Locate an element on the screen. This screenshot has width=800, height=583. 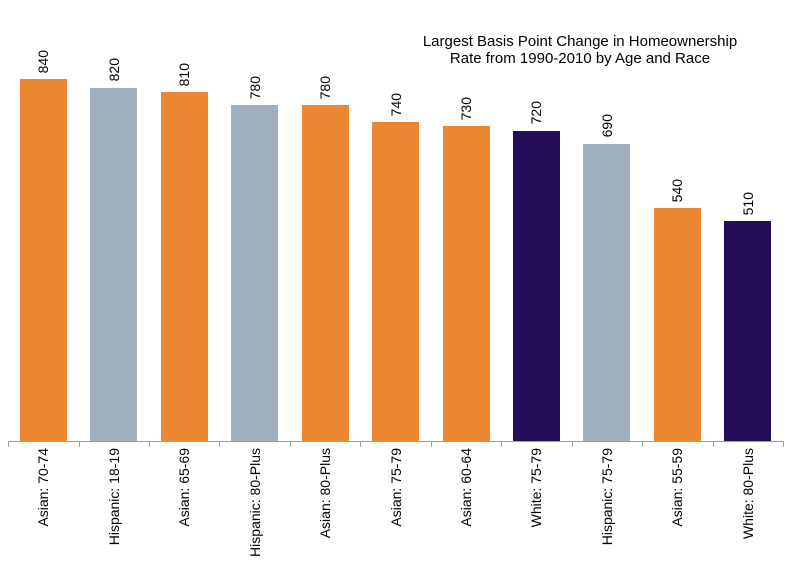
bar-value-label: 840 is located at coordinates (43, 61).